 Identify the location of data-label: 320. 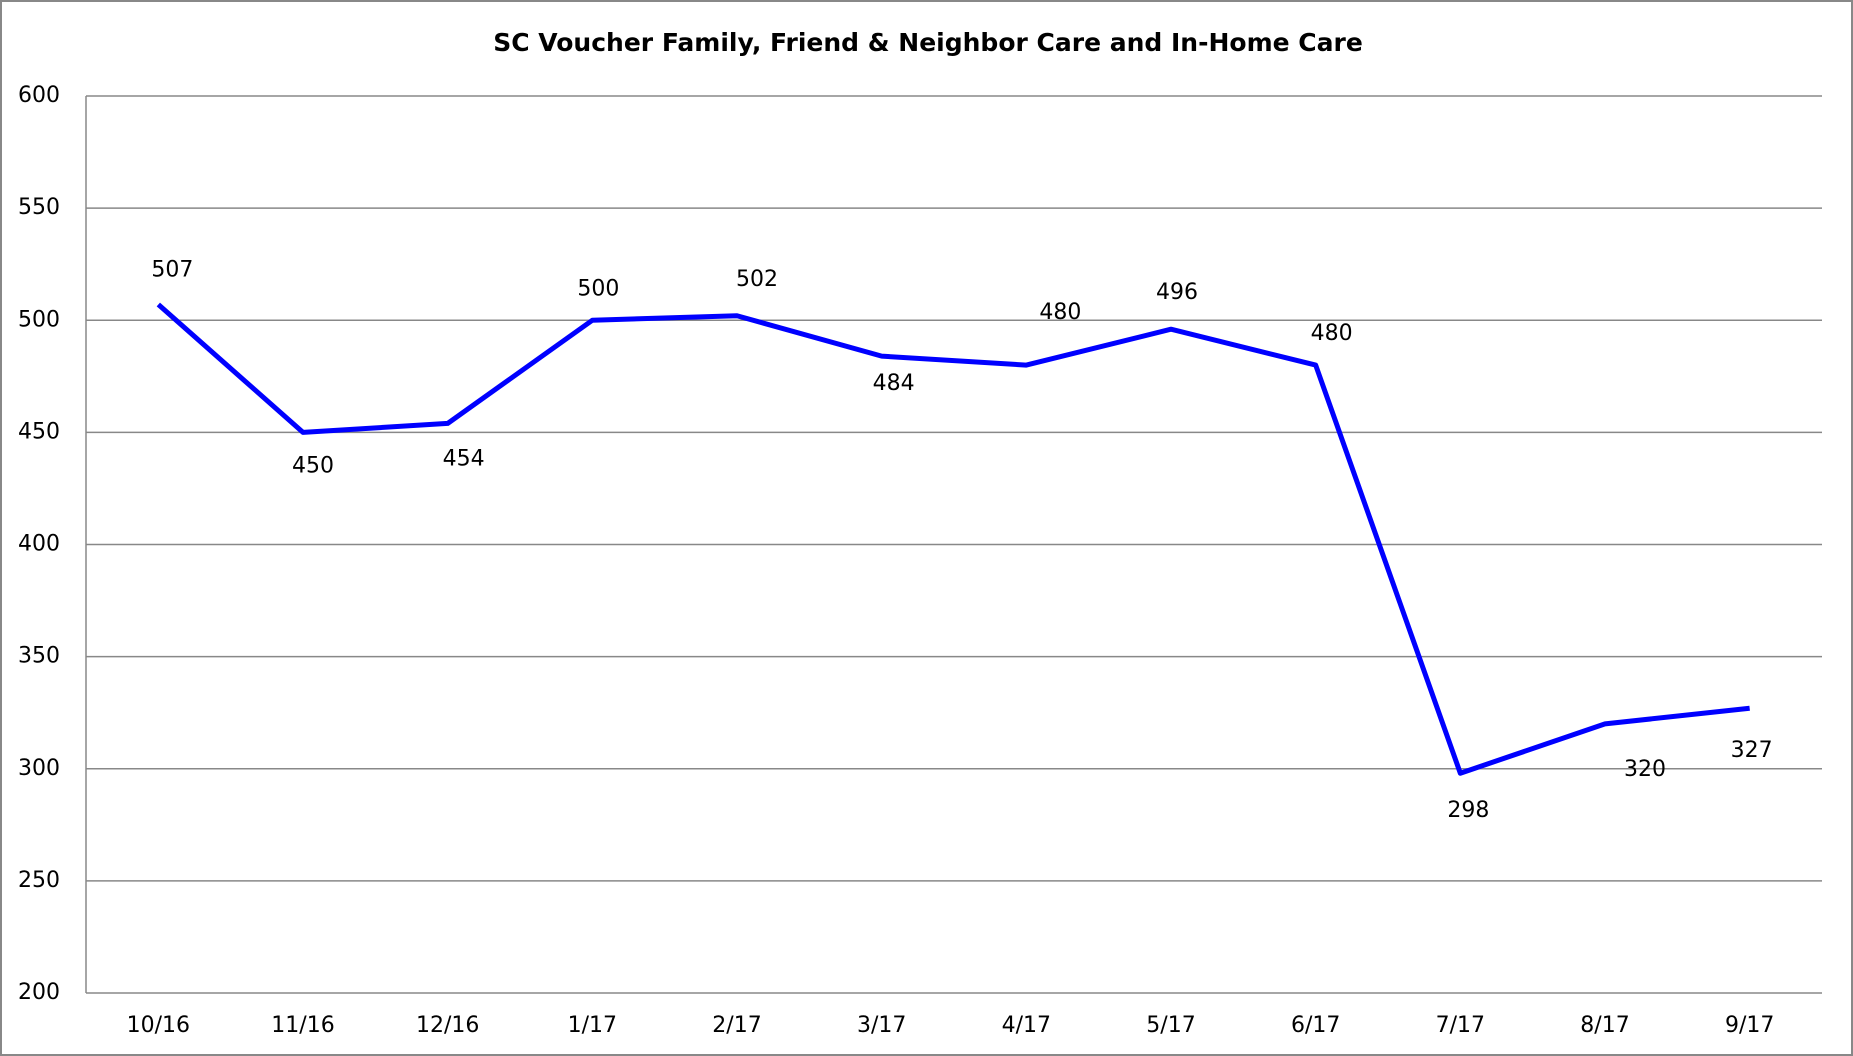
(1645, 769).